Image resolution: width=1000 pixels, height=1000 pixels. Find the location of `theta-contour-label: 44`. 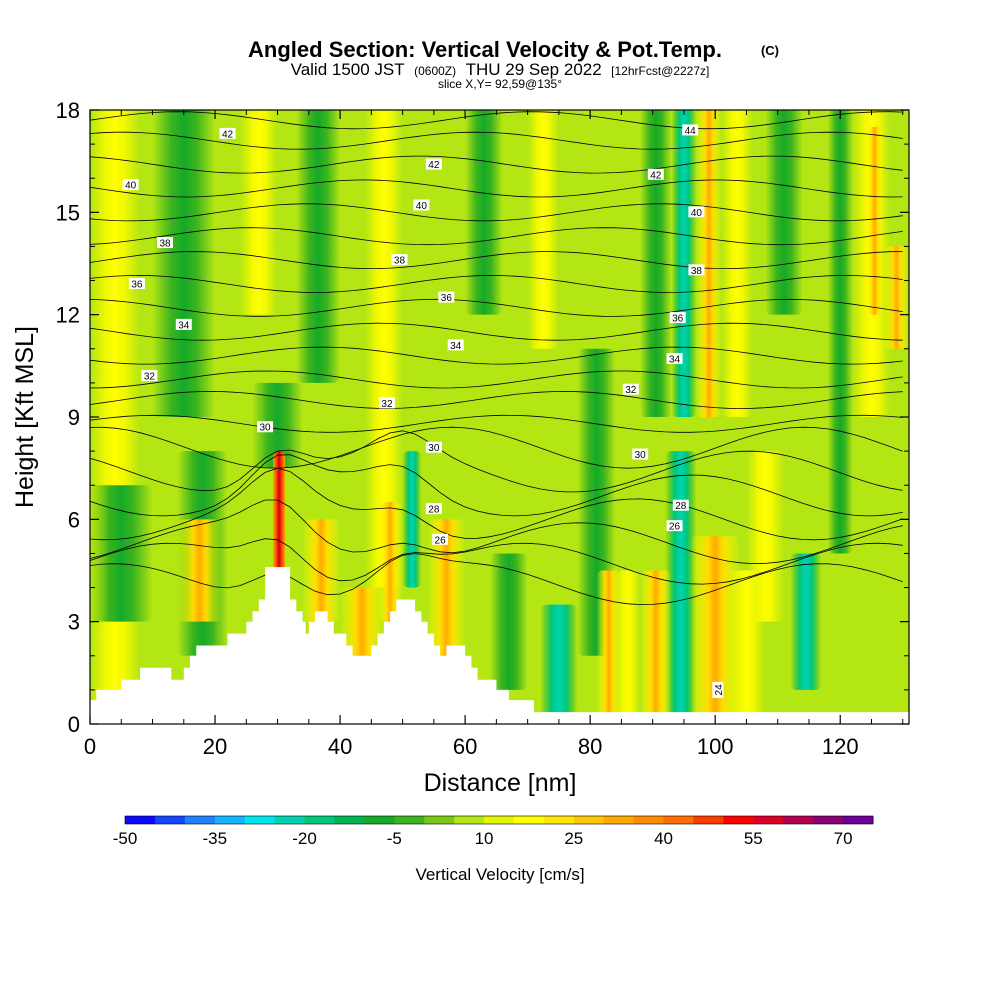

theta-contour-label: 44 is located at coordinates (690, 130).